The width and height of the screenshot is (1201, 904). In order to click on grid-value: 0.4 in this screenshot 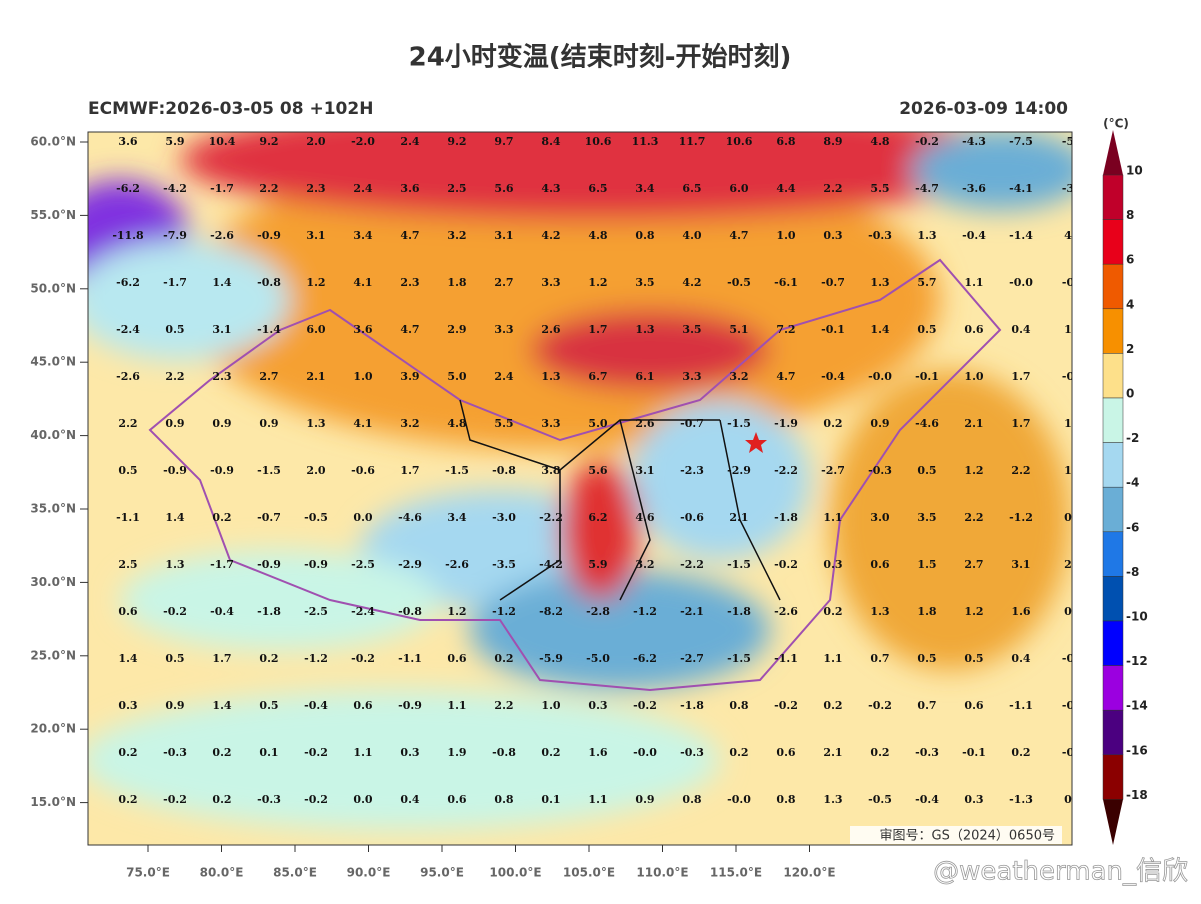, I will do `click(409, 799)`.